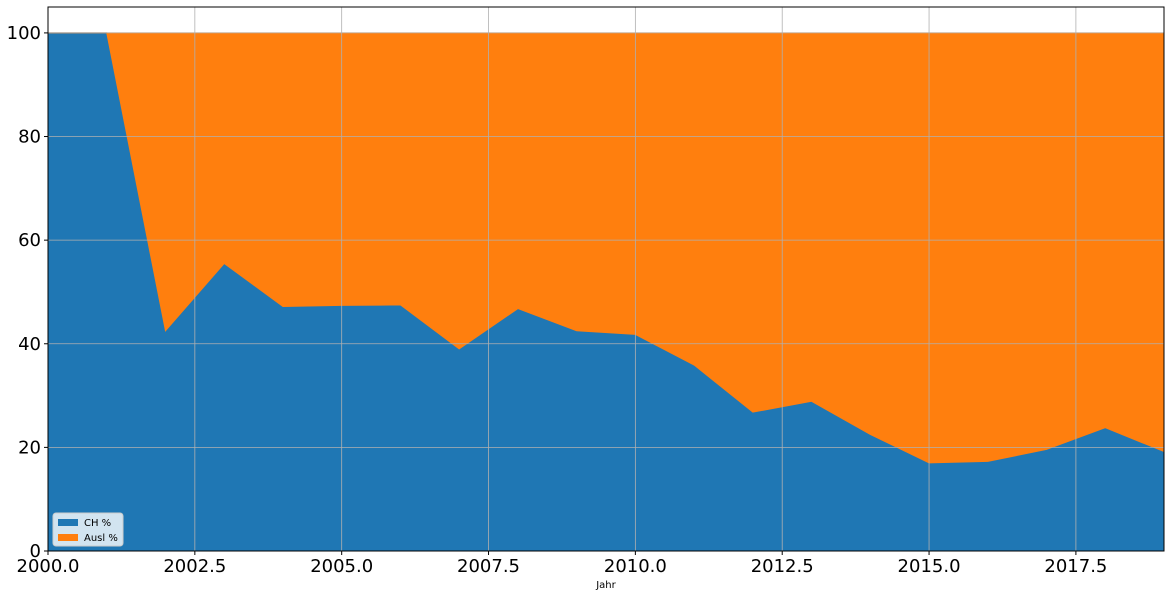 The image size is (1171, 597). What do you see at coordinates (24, 33) in the screenshot?
I see `y-tick-label: 100` at bounding box center [24, 33].